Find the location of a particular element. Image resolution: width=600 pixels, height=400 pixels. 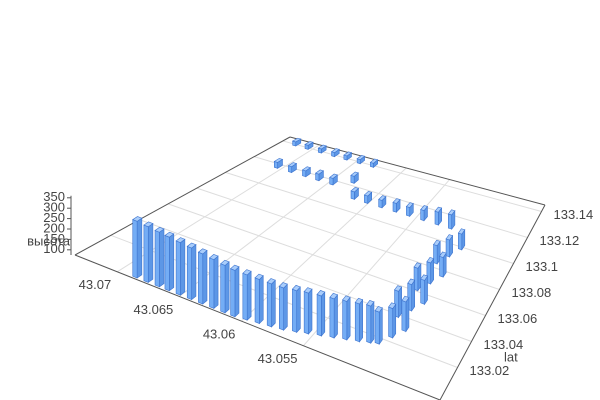

z-tick-label: 250 is located at coordinates (54, 217).